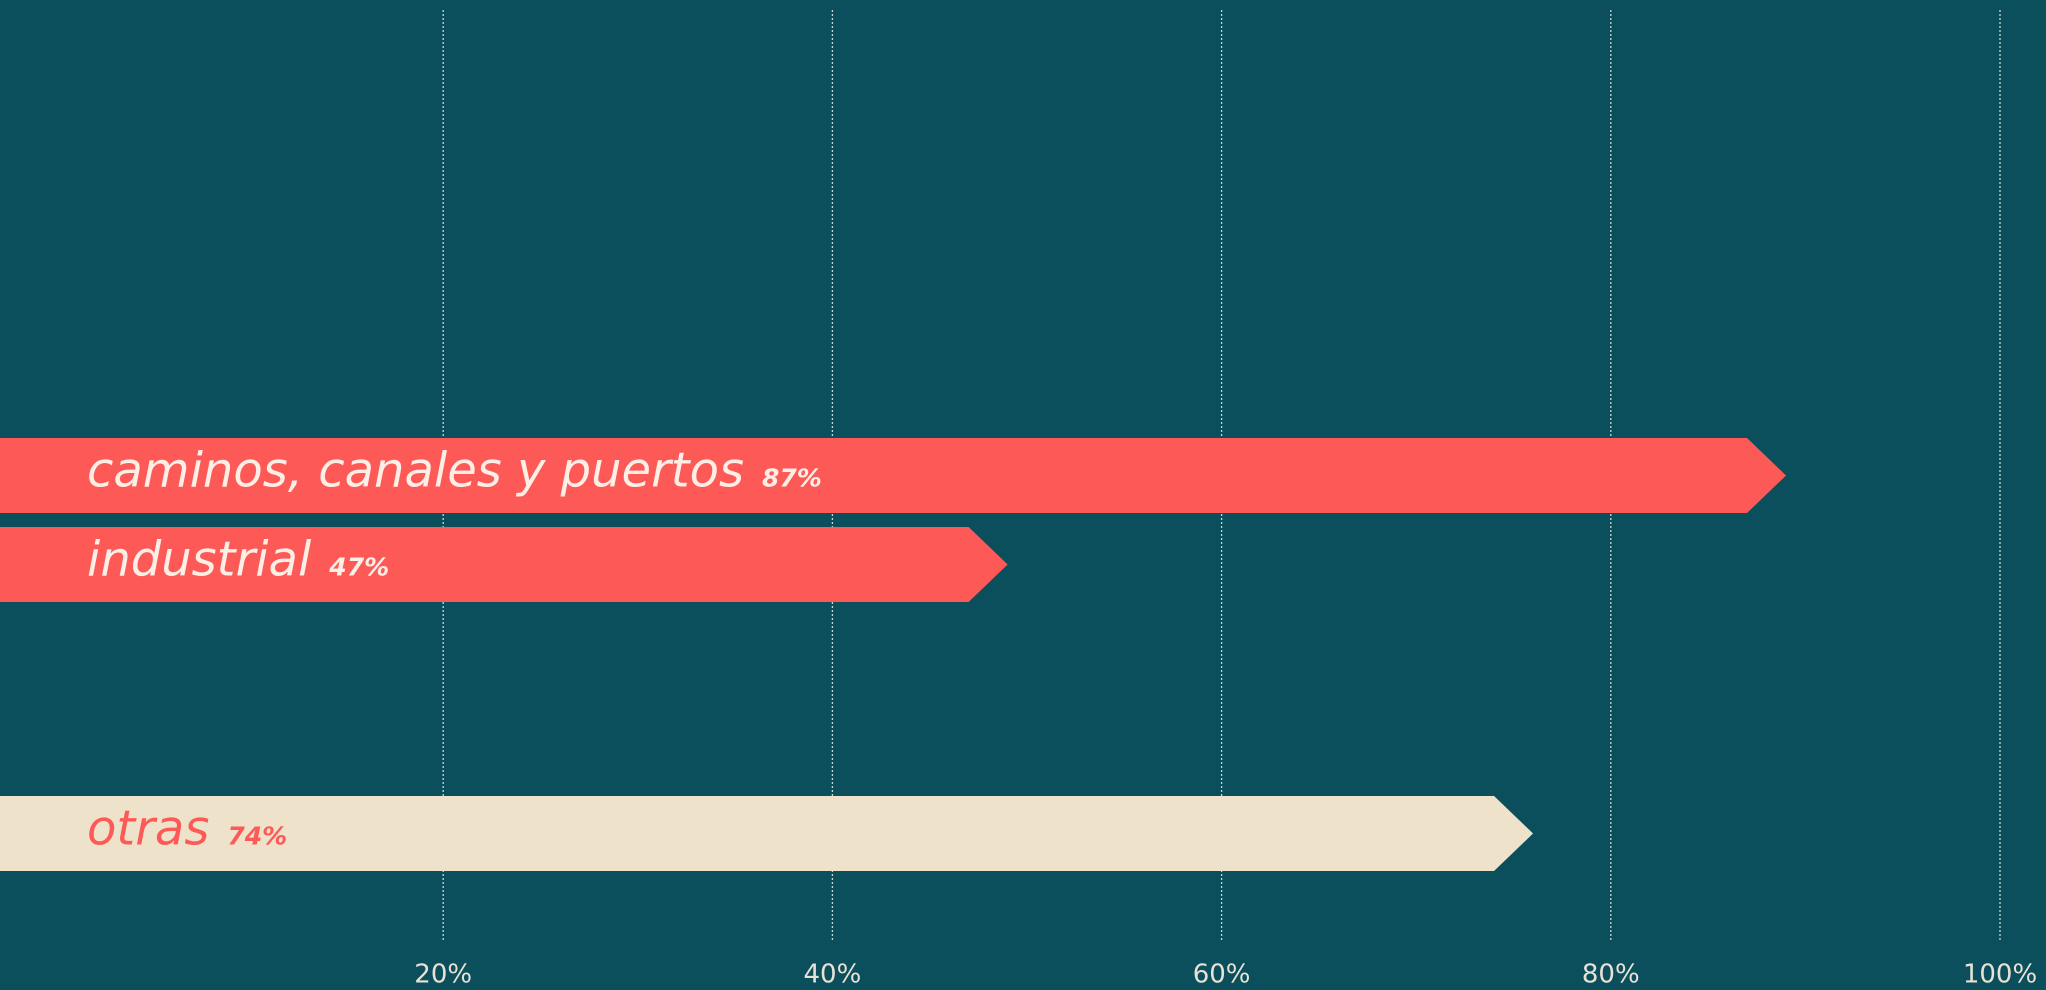  I want to click on x-tick-label: 40%, so click(833, 975).